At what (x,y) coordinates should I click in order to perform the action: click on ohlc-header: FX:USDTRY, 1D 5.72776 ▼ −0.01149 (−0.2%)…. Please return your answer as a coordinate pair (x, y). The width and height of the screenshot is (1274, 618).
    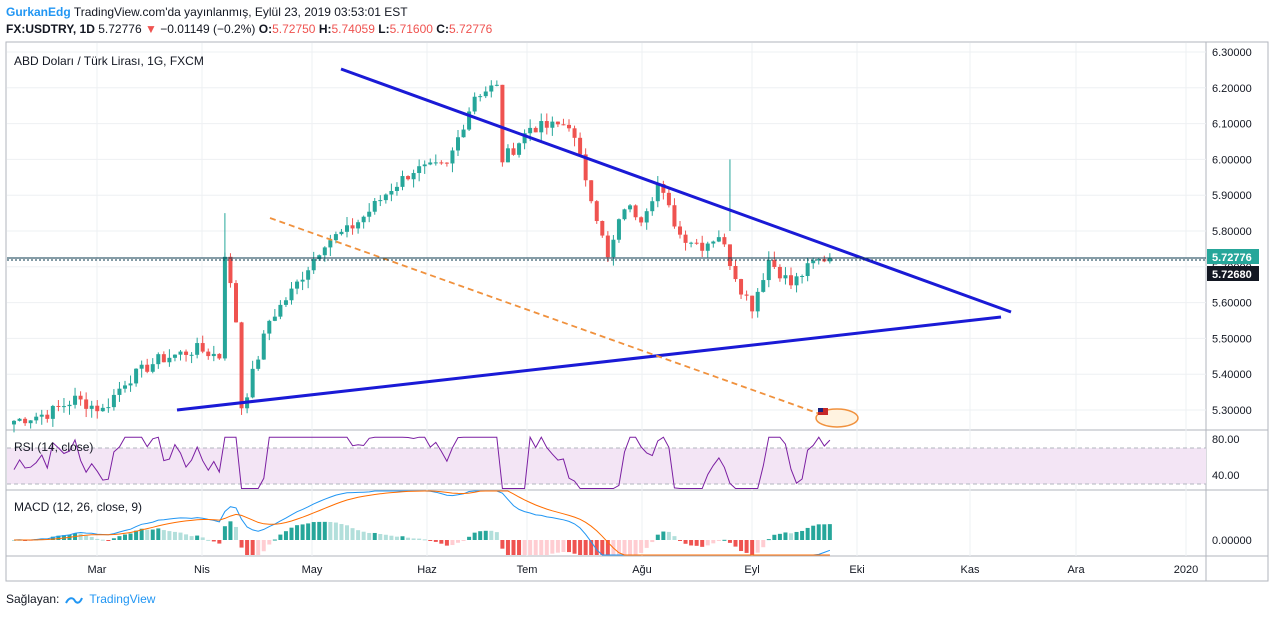
    Looking at the image, I should click on (249, 29).